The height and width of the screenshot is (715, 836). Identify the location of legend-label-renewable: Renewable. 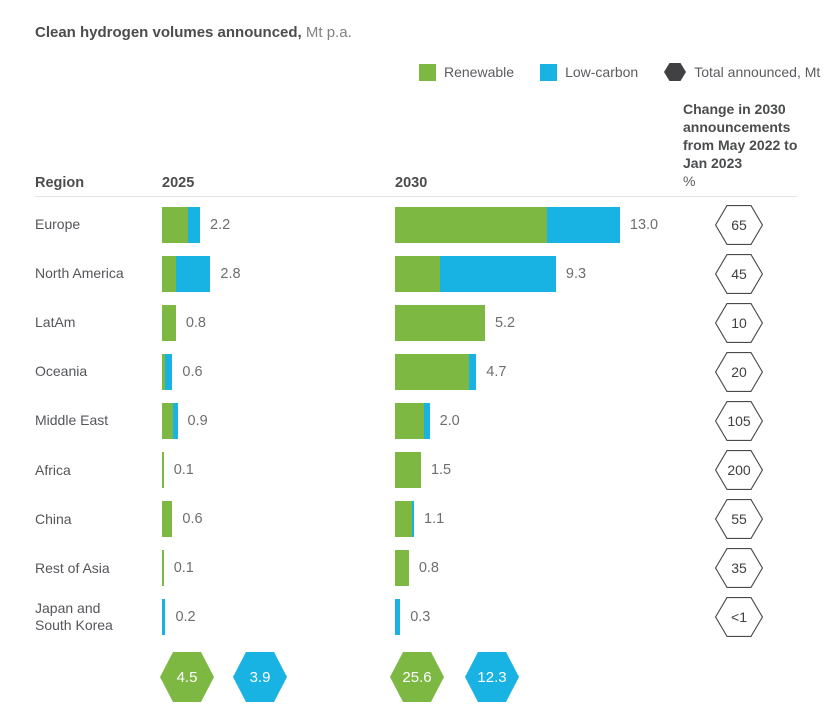
(479, 72).